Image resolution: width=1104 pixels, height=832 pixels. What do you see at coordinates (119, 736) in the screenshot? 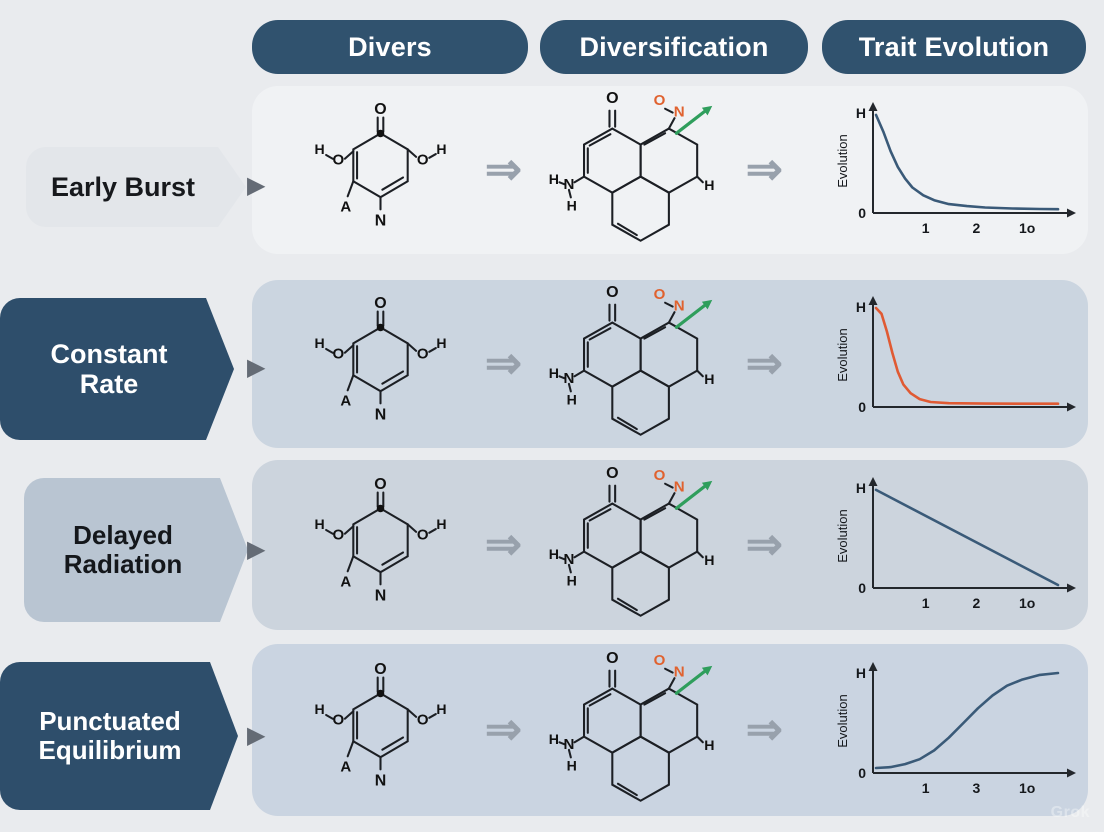
I see `row-label-punctuated-equilibrium: Punctuated Equilibrium` at bounding box center [119, 736].